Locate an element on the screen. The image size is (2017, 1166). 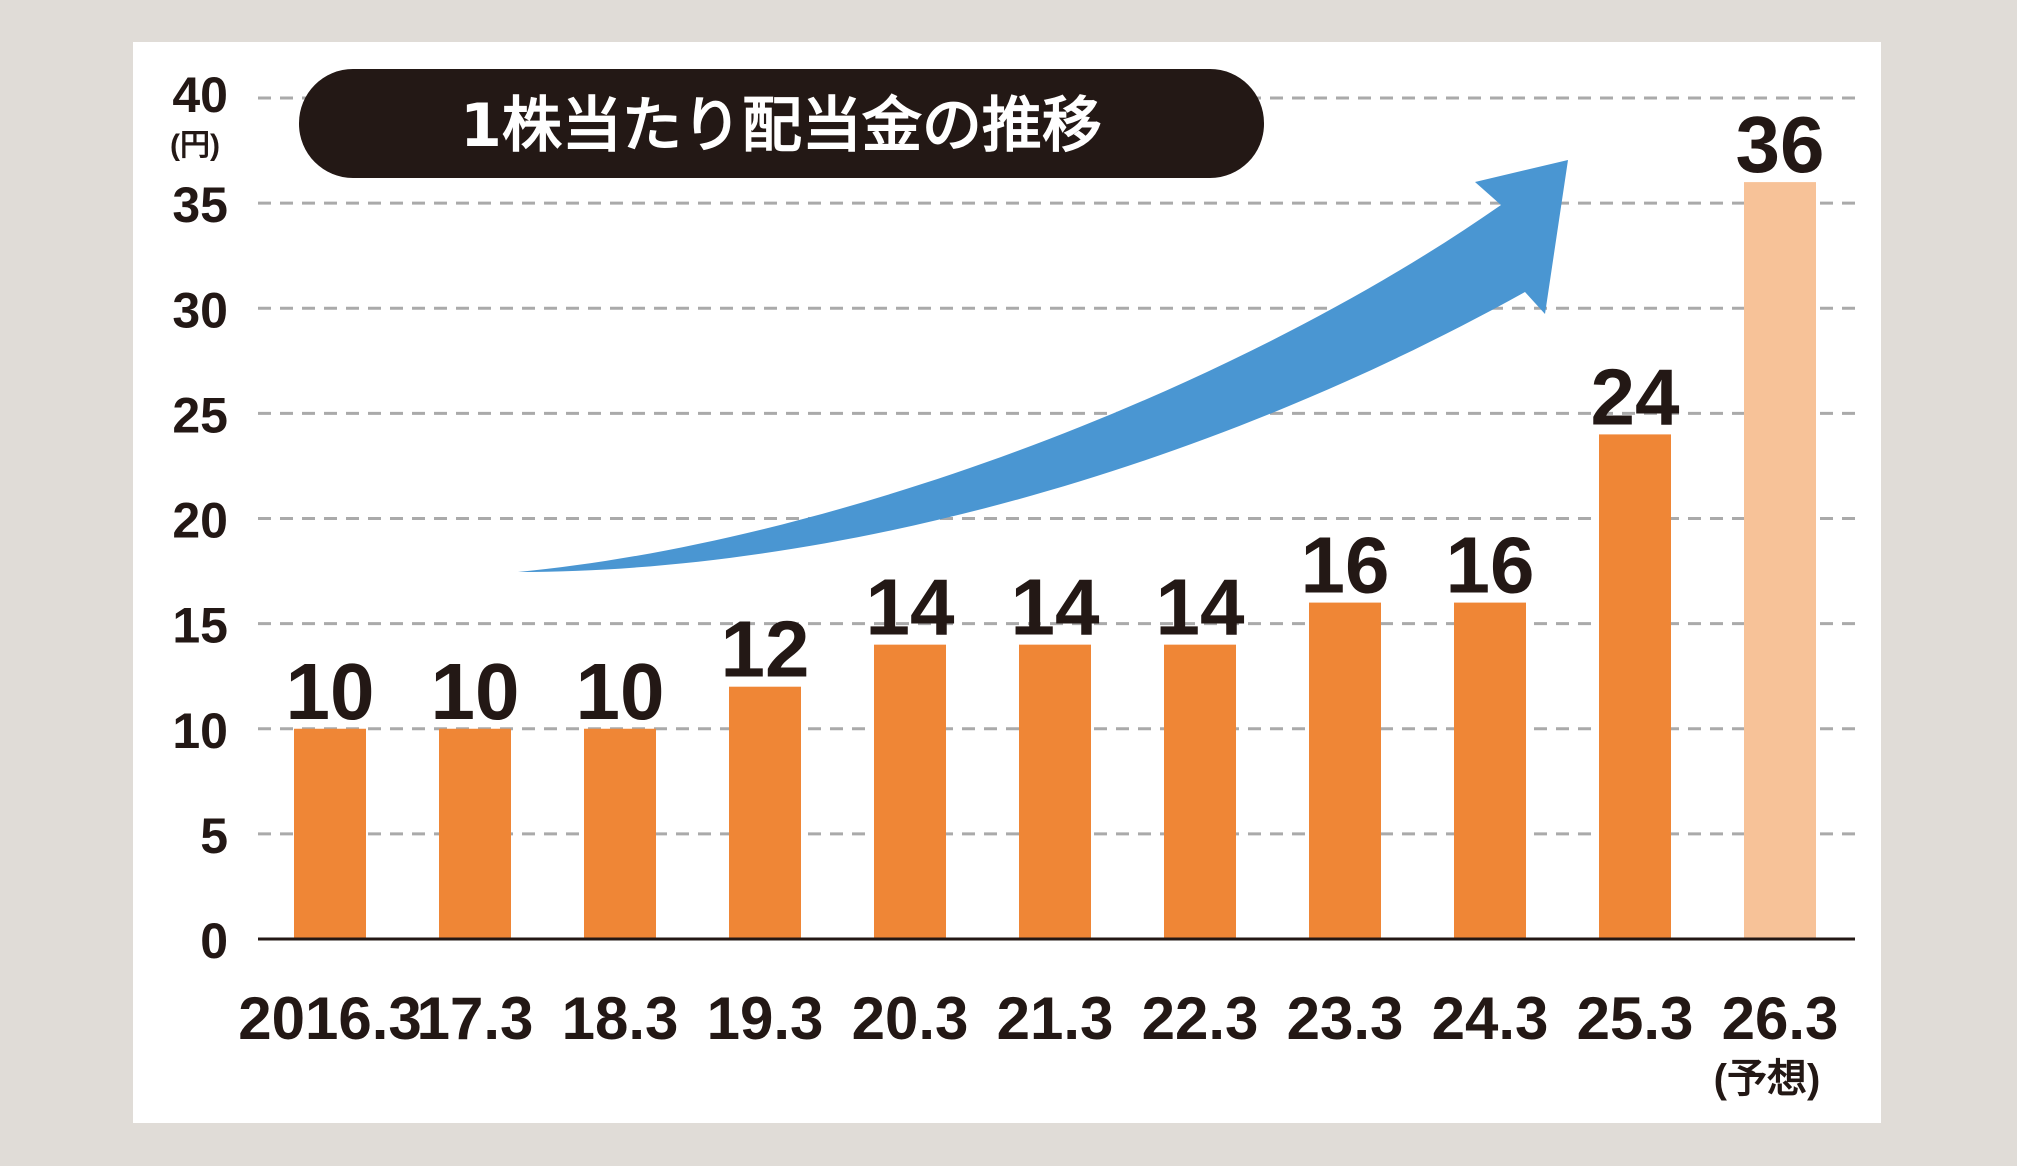
y-tick-label: 35 is located at coordinates (200, 205).